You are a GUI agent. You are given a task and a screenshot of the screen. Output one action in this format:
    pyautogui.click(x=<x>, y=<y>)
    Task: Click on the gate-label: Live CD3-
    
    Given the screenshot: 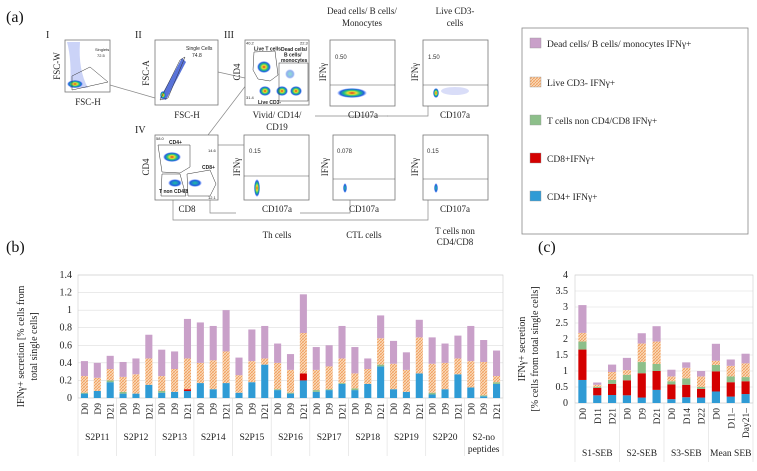 What is the action you would take?
    pyautogui.click(x=269, y=103)
    